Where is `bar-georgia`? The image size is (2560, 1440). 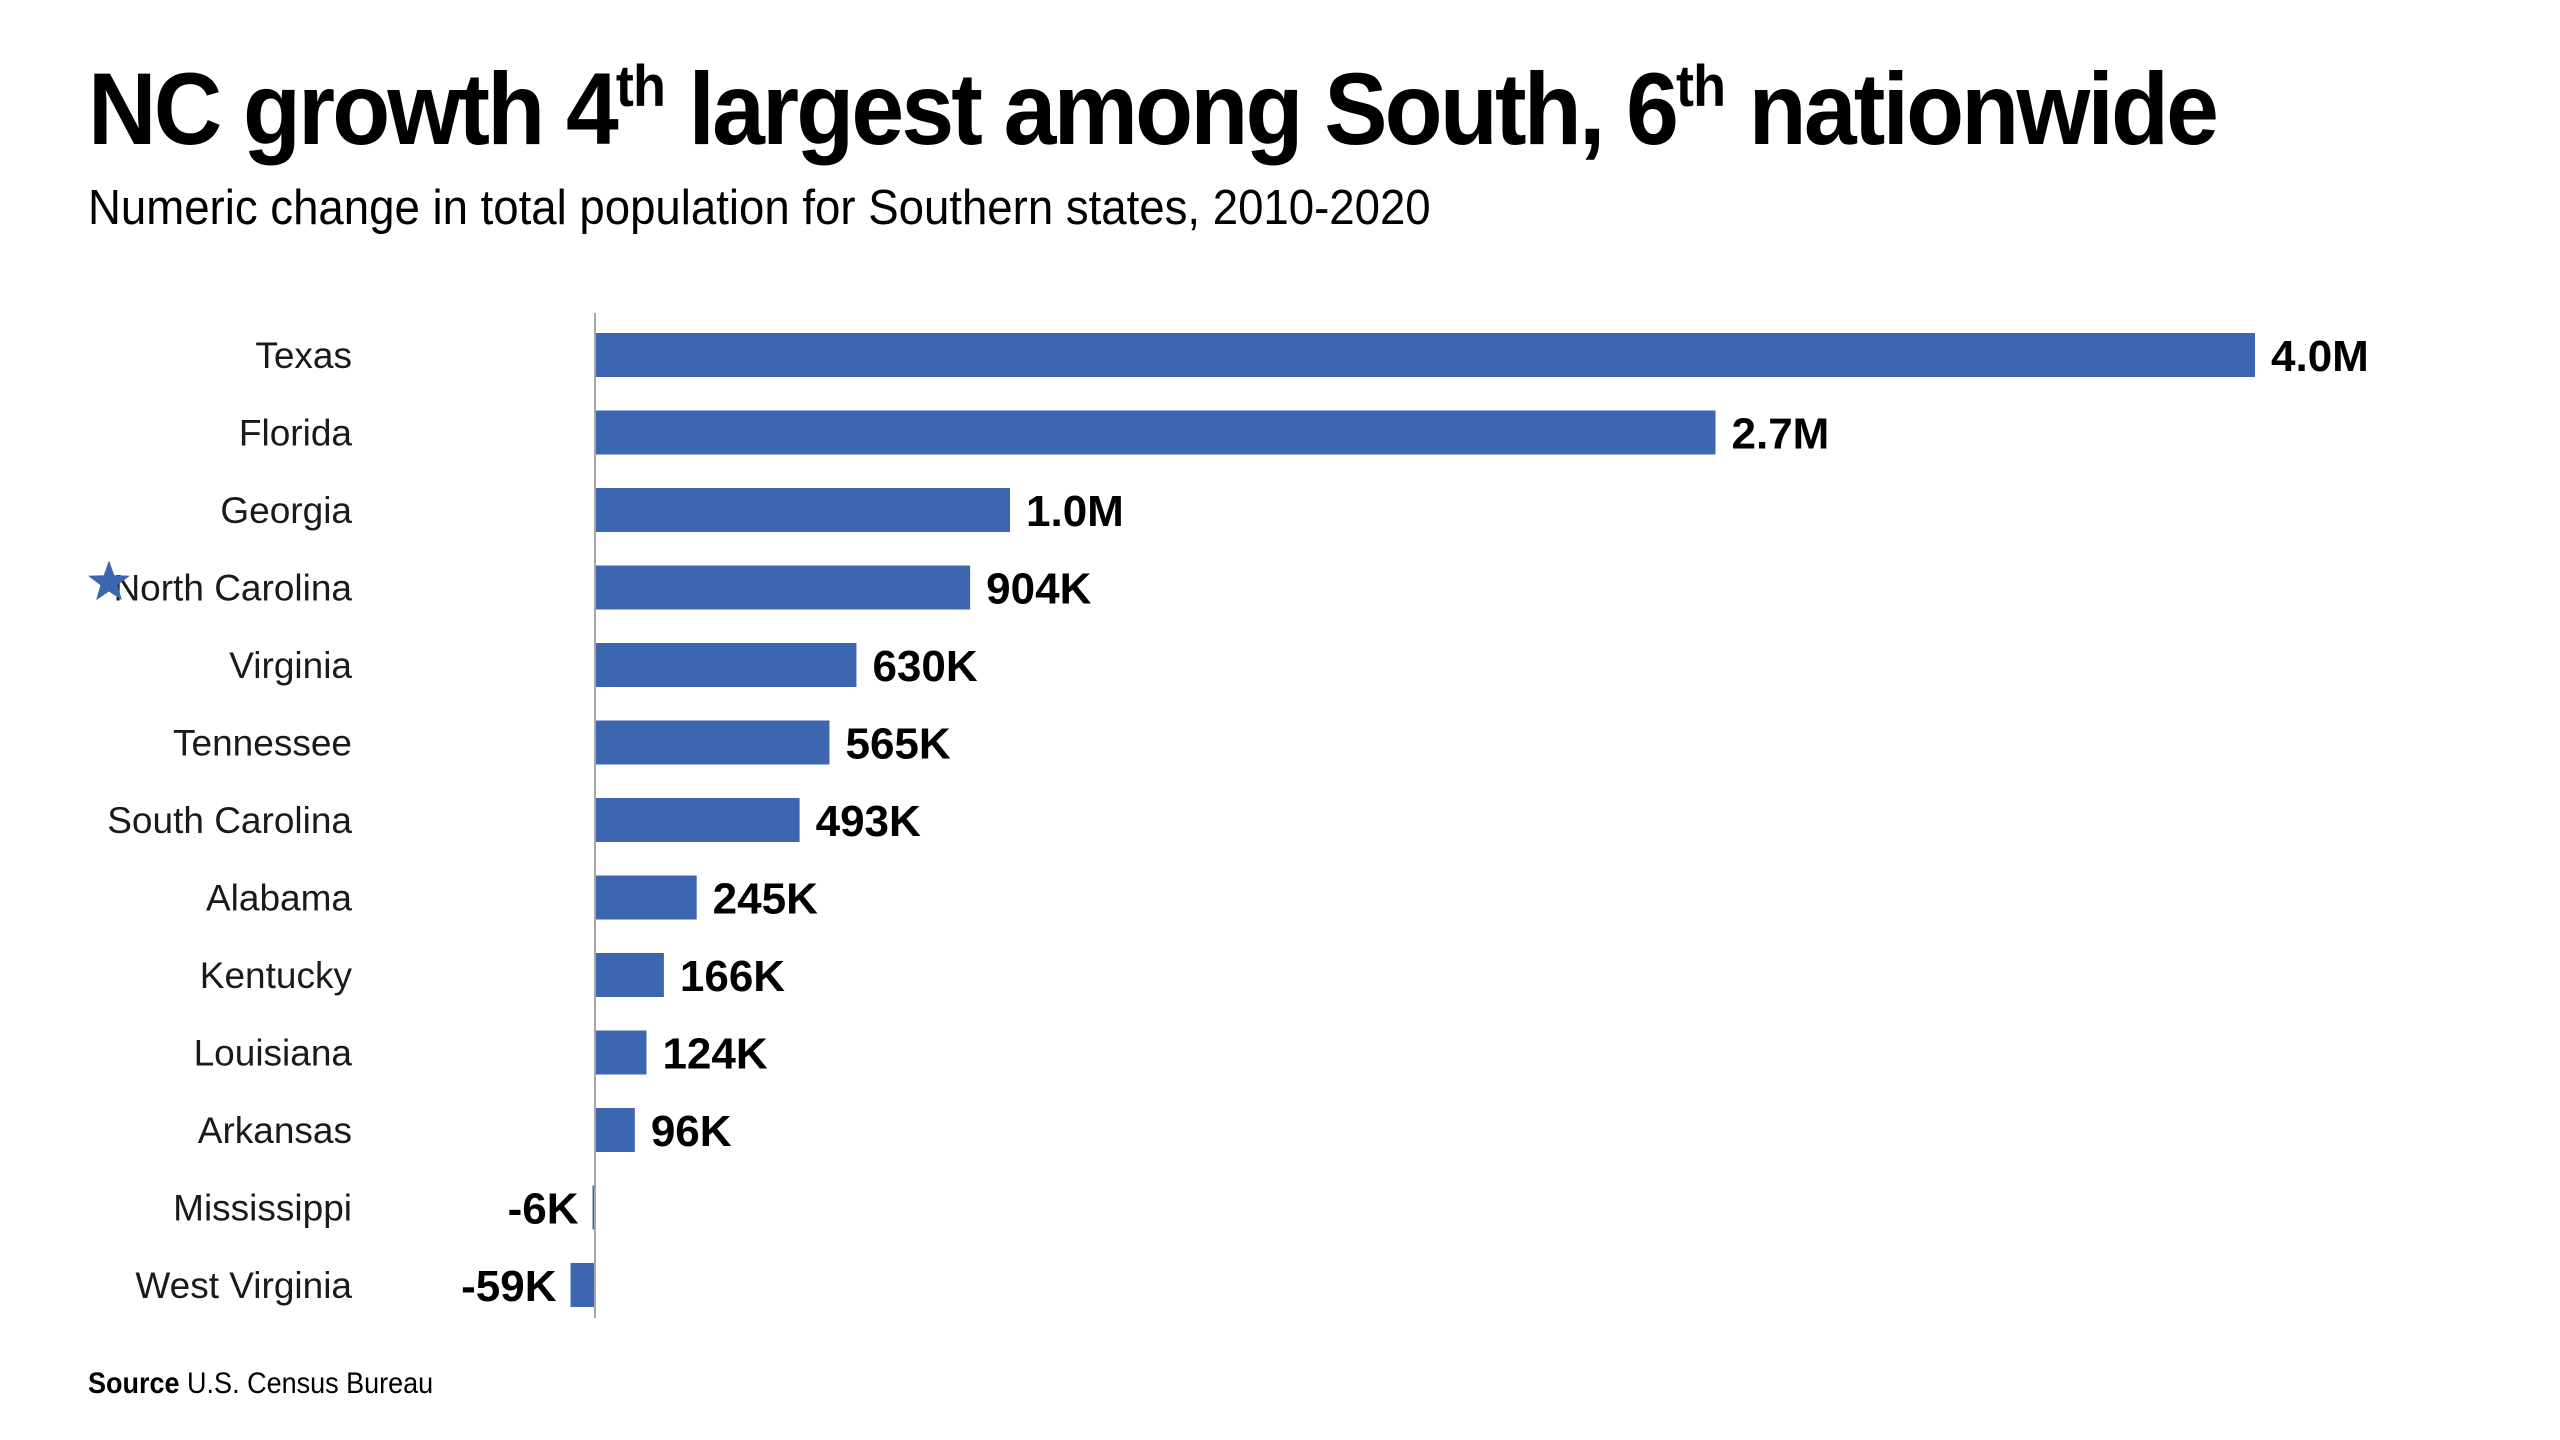 bar-georgia is located at coordinates (802, 510).